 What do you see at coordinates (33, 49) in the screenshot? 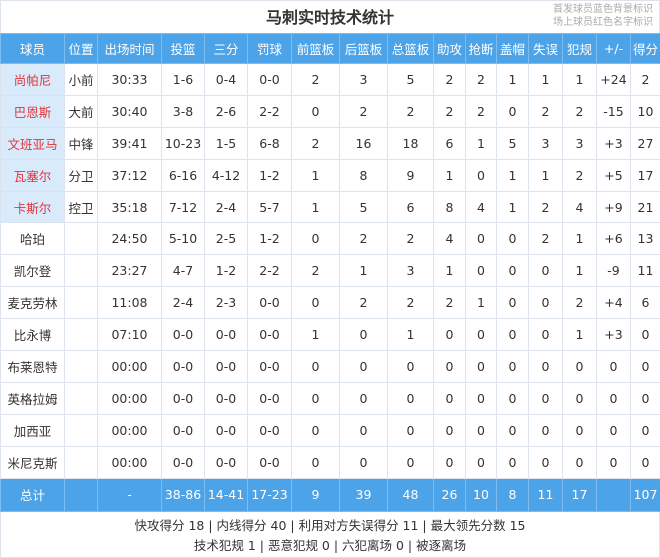
I see `column-header: 球员` at bounding box center [33, 49].